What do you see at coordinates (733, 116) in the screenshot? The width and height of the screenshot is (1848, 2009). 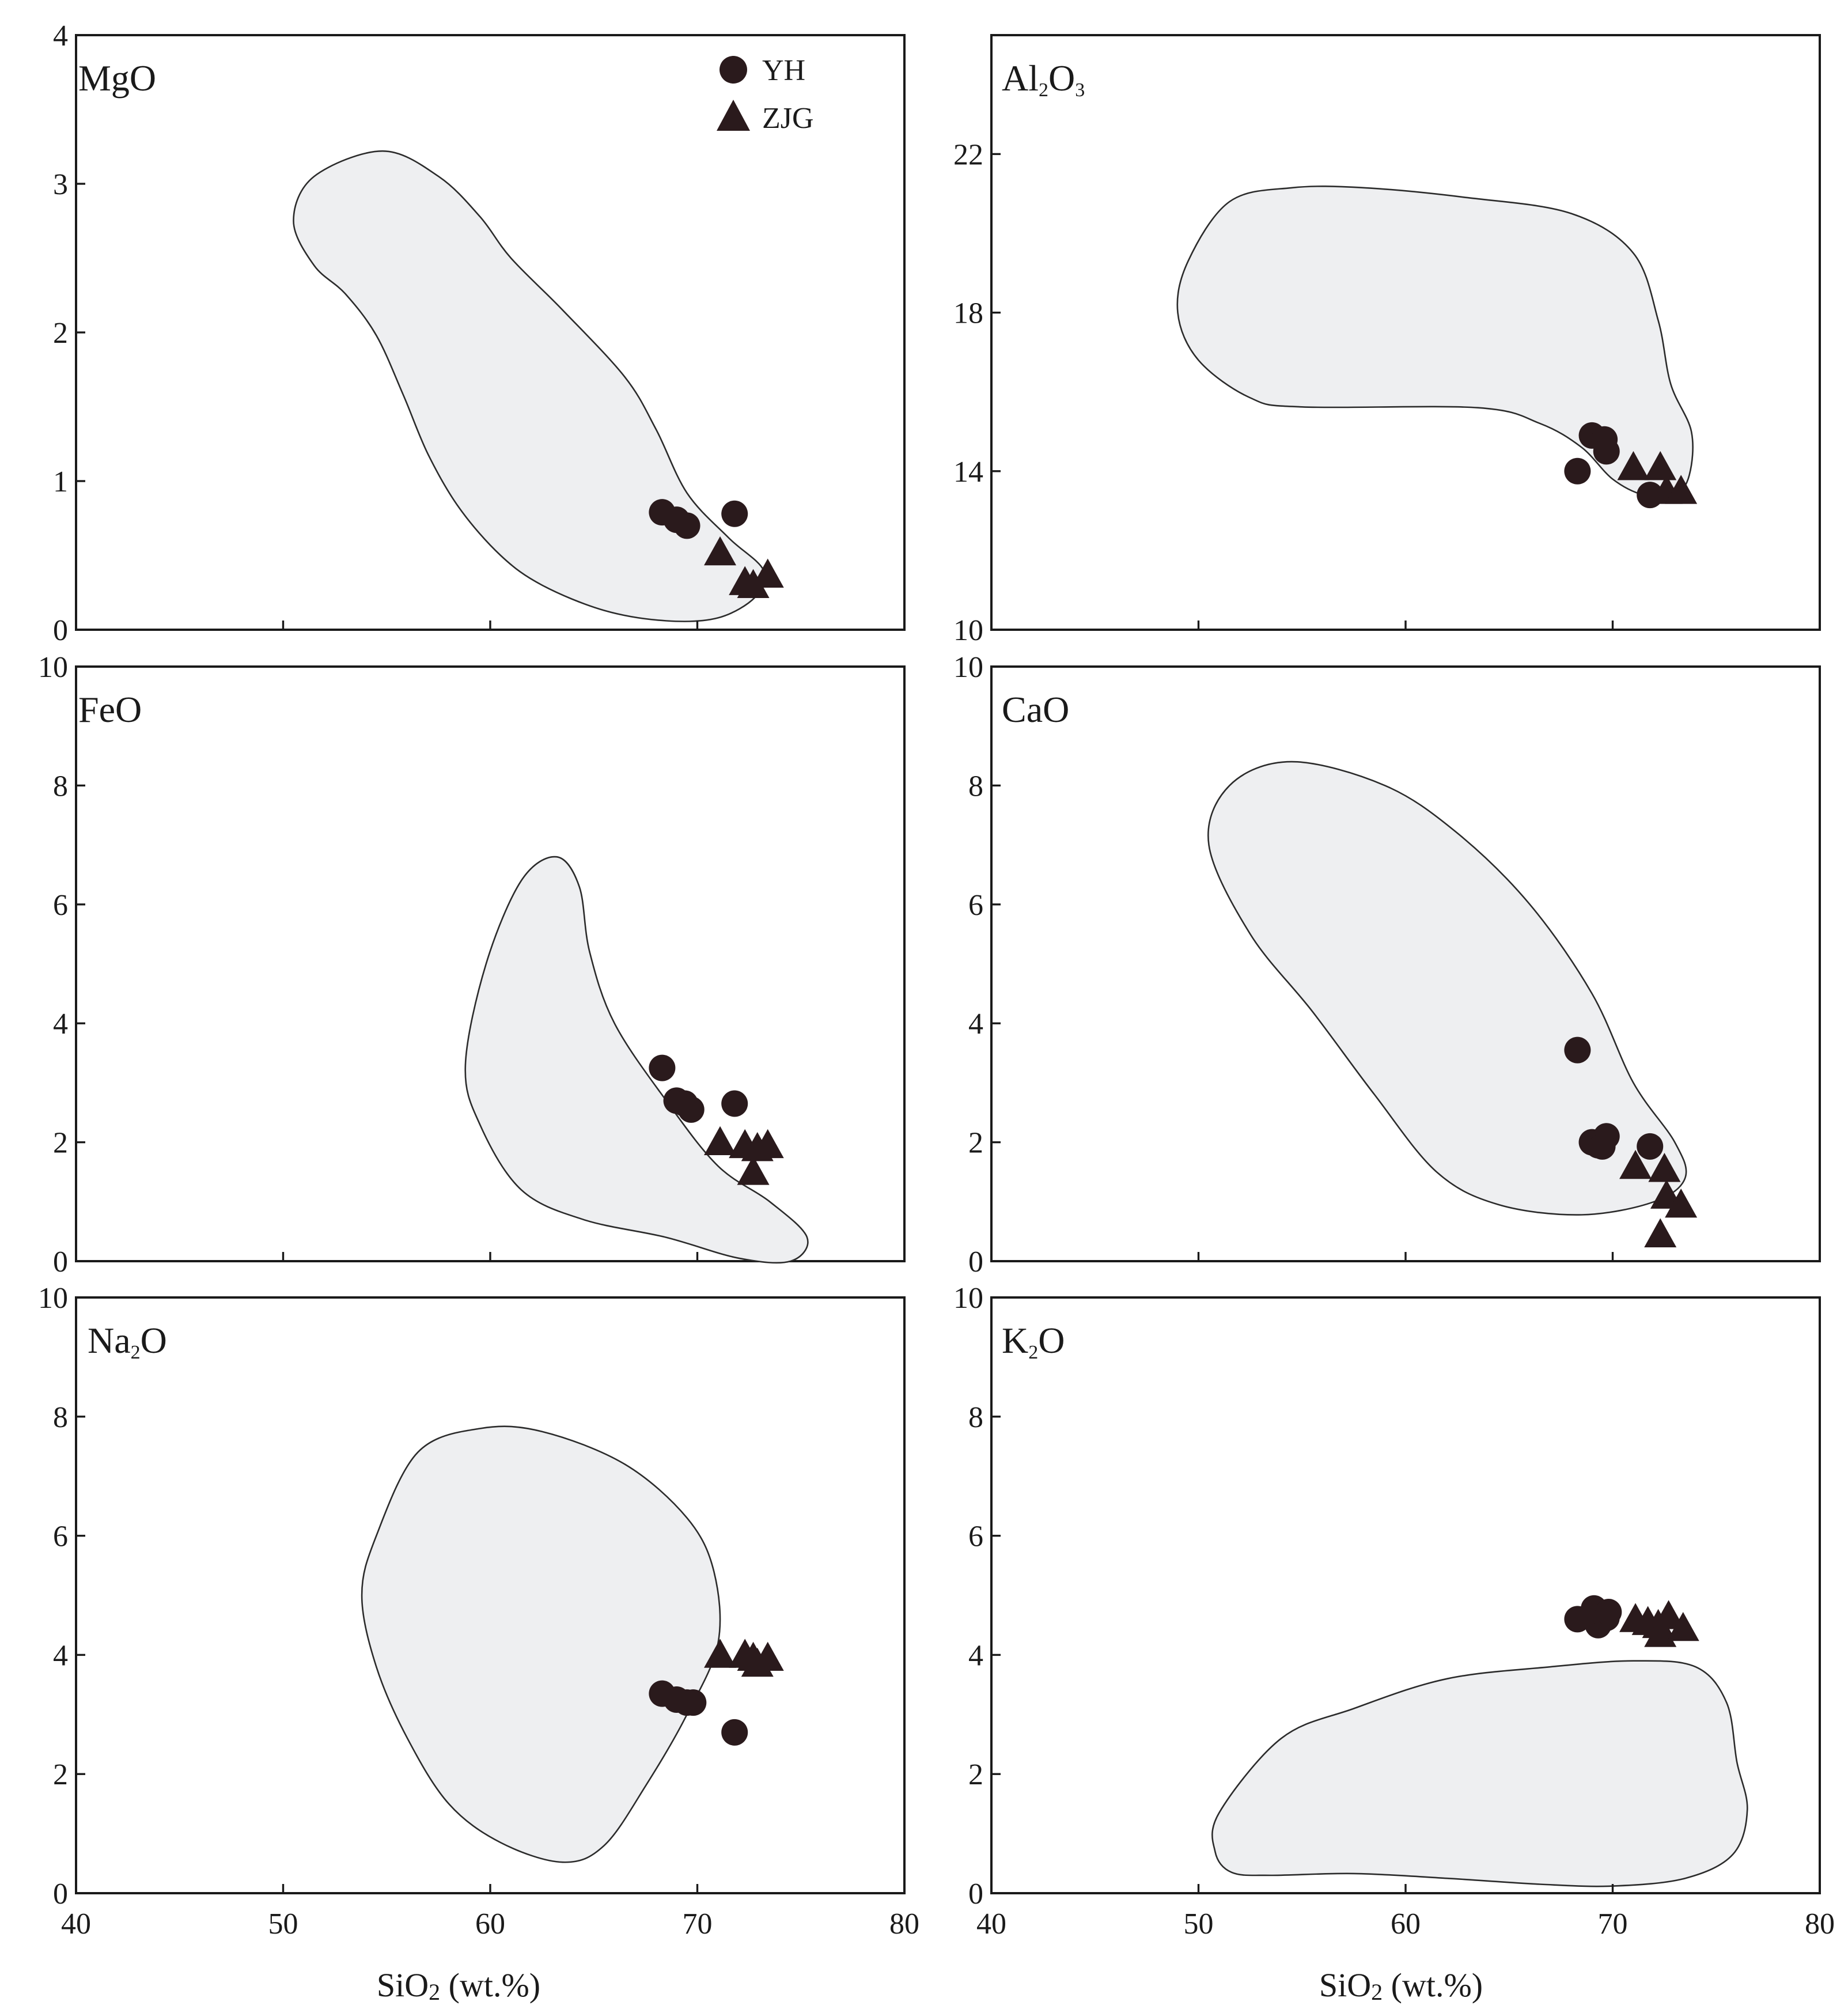 I see `legend-marker-zjg` at bounding box center [733, 116].